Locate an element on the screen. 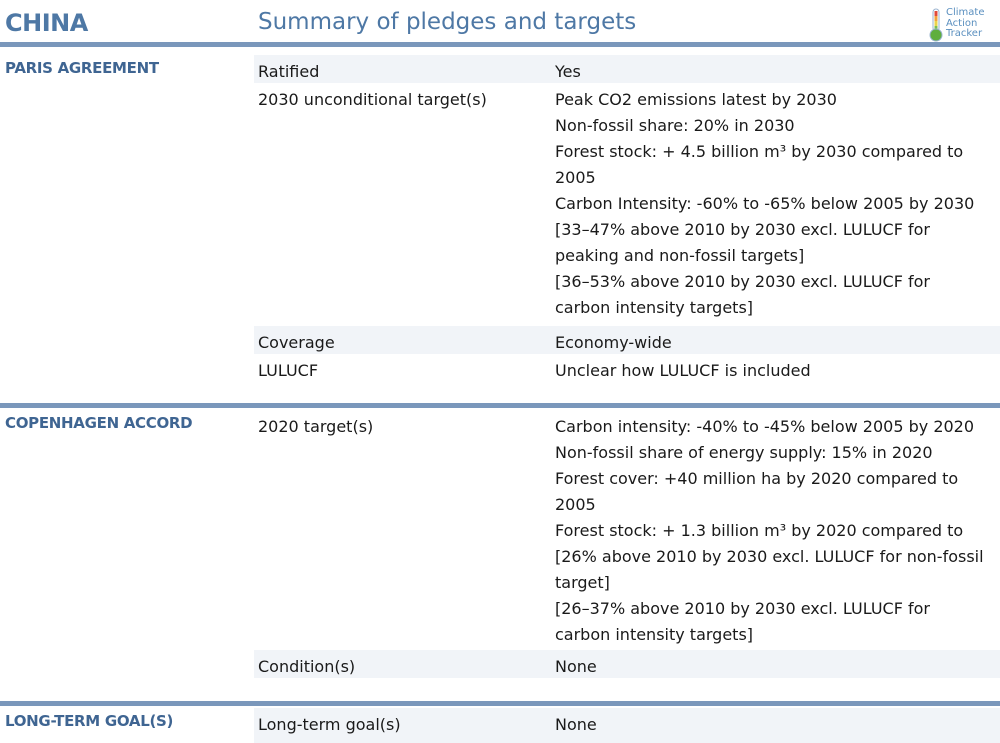 This screenshot has width=1000, height=743. row-value: Yes is located at coordinates (775, 72).